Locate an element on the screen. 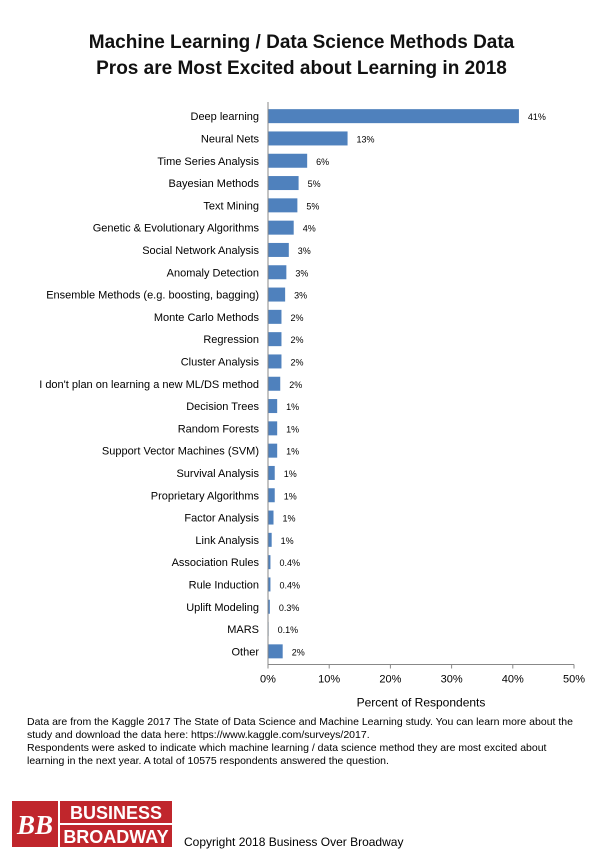 Image resolution: width=603 pixels, height=860 pixels. logo-word1: BUSINESS is located at coordinates (116, 813).